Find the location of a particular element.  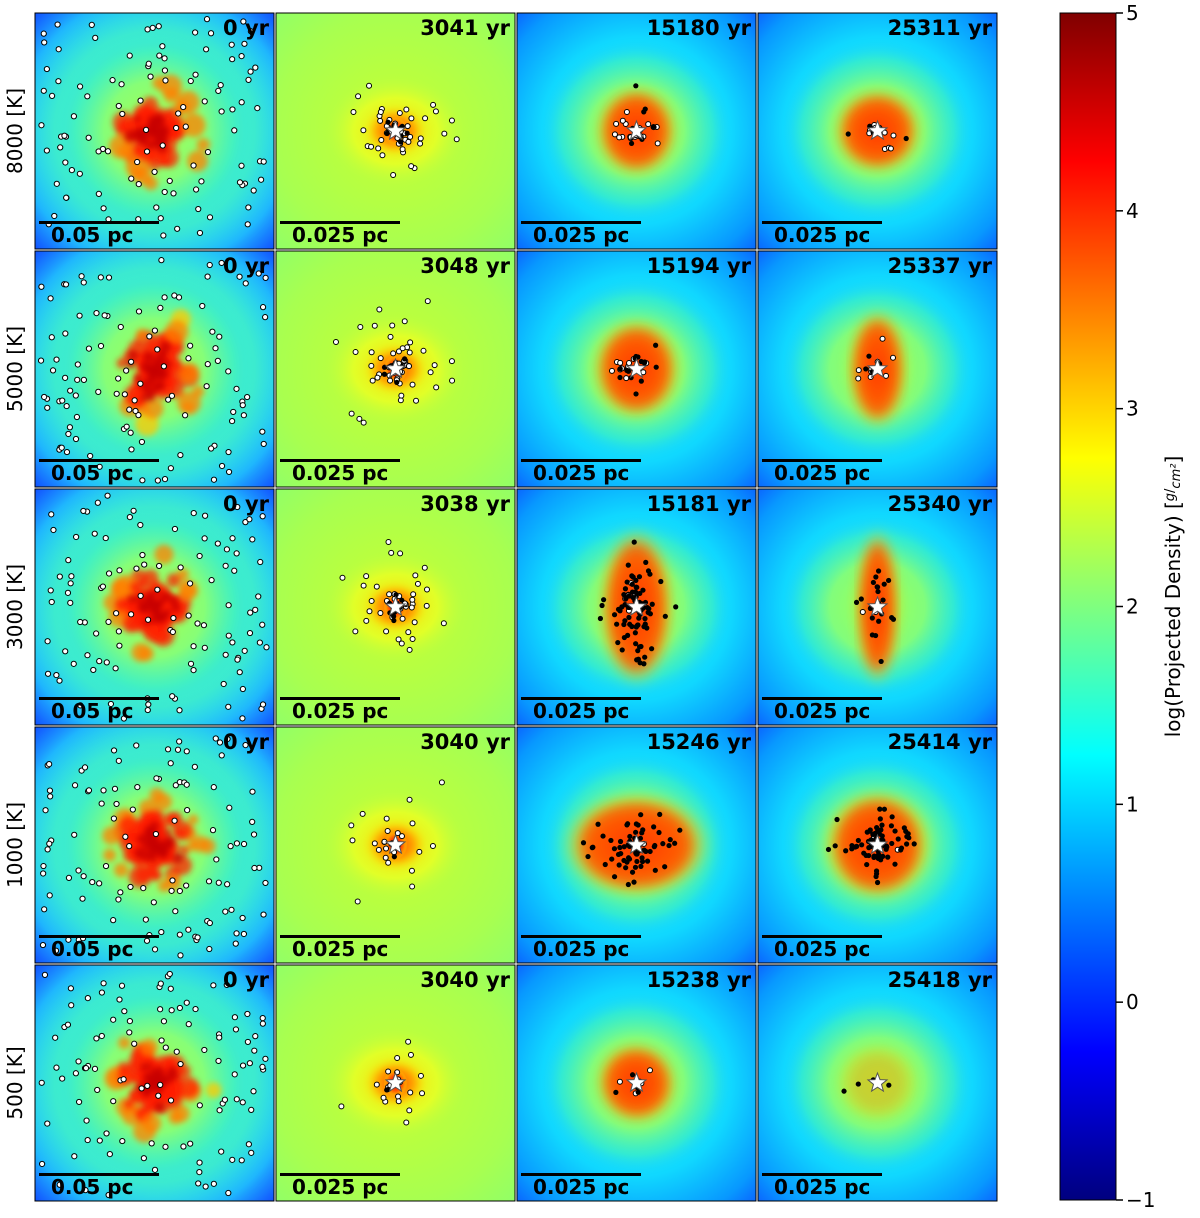

central-star-icon is located at coordinates (636, 1082).